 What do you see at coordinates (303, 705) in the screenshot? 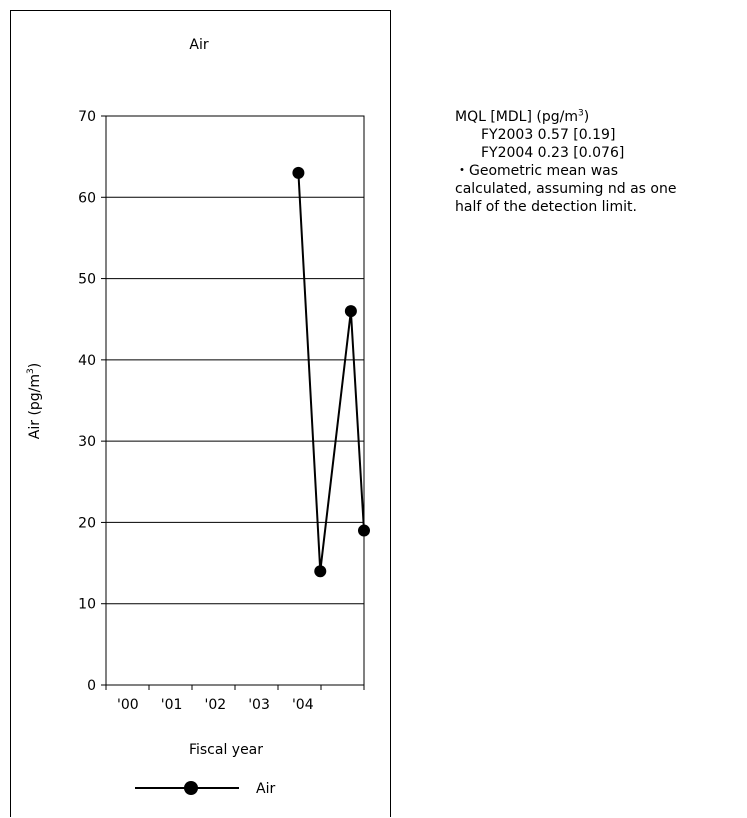
I see `x-tick-label: '04` at bounding box center [303, 705].